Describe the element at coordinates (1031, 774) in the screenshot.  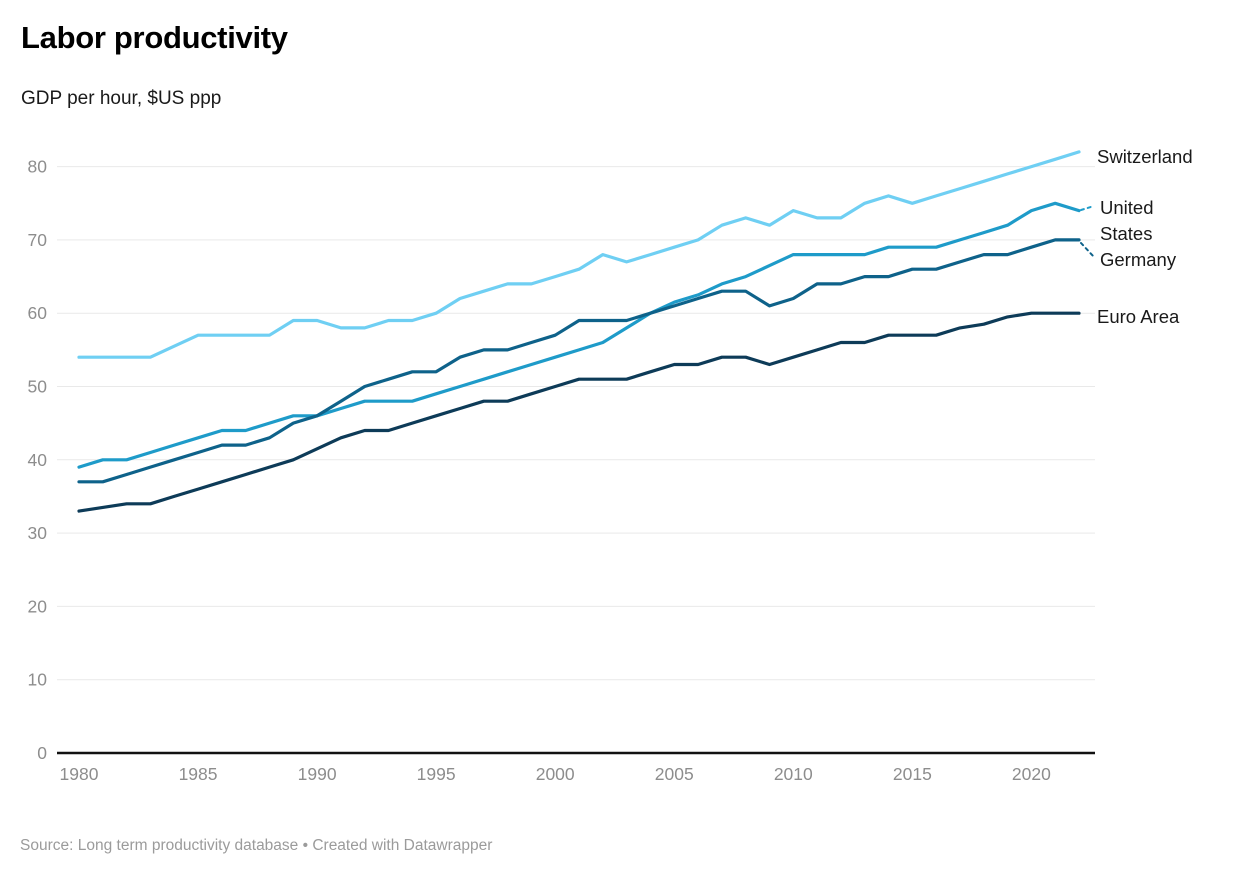
I see `x-tick-label-2020: 2020` at that location.